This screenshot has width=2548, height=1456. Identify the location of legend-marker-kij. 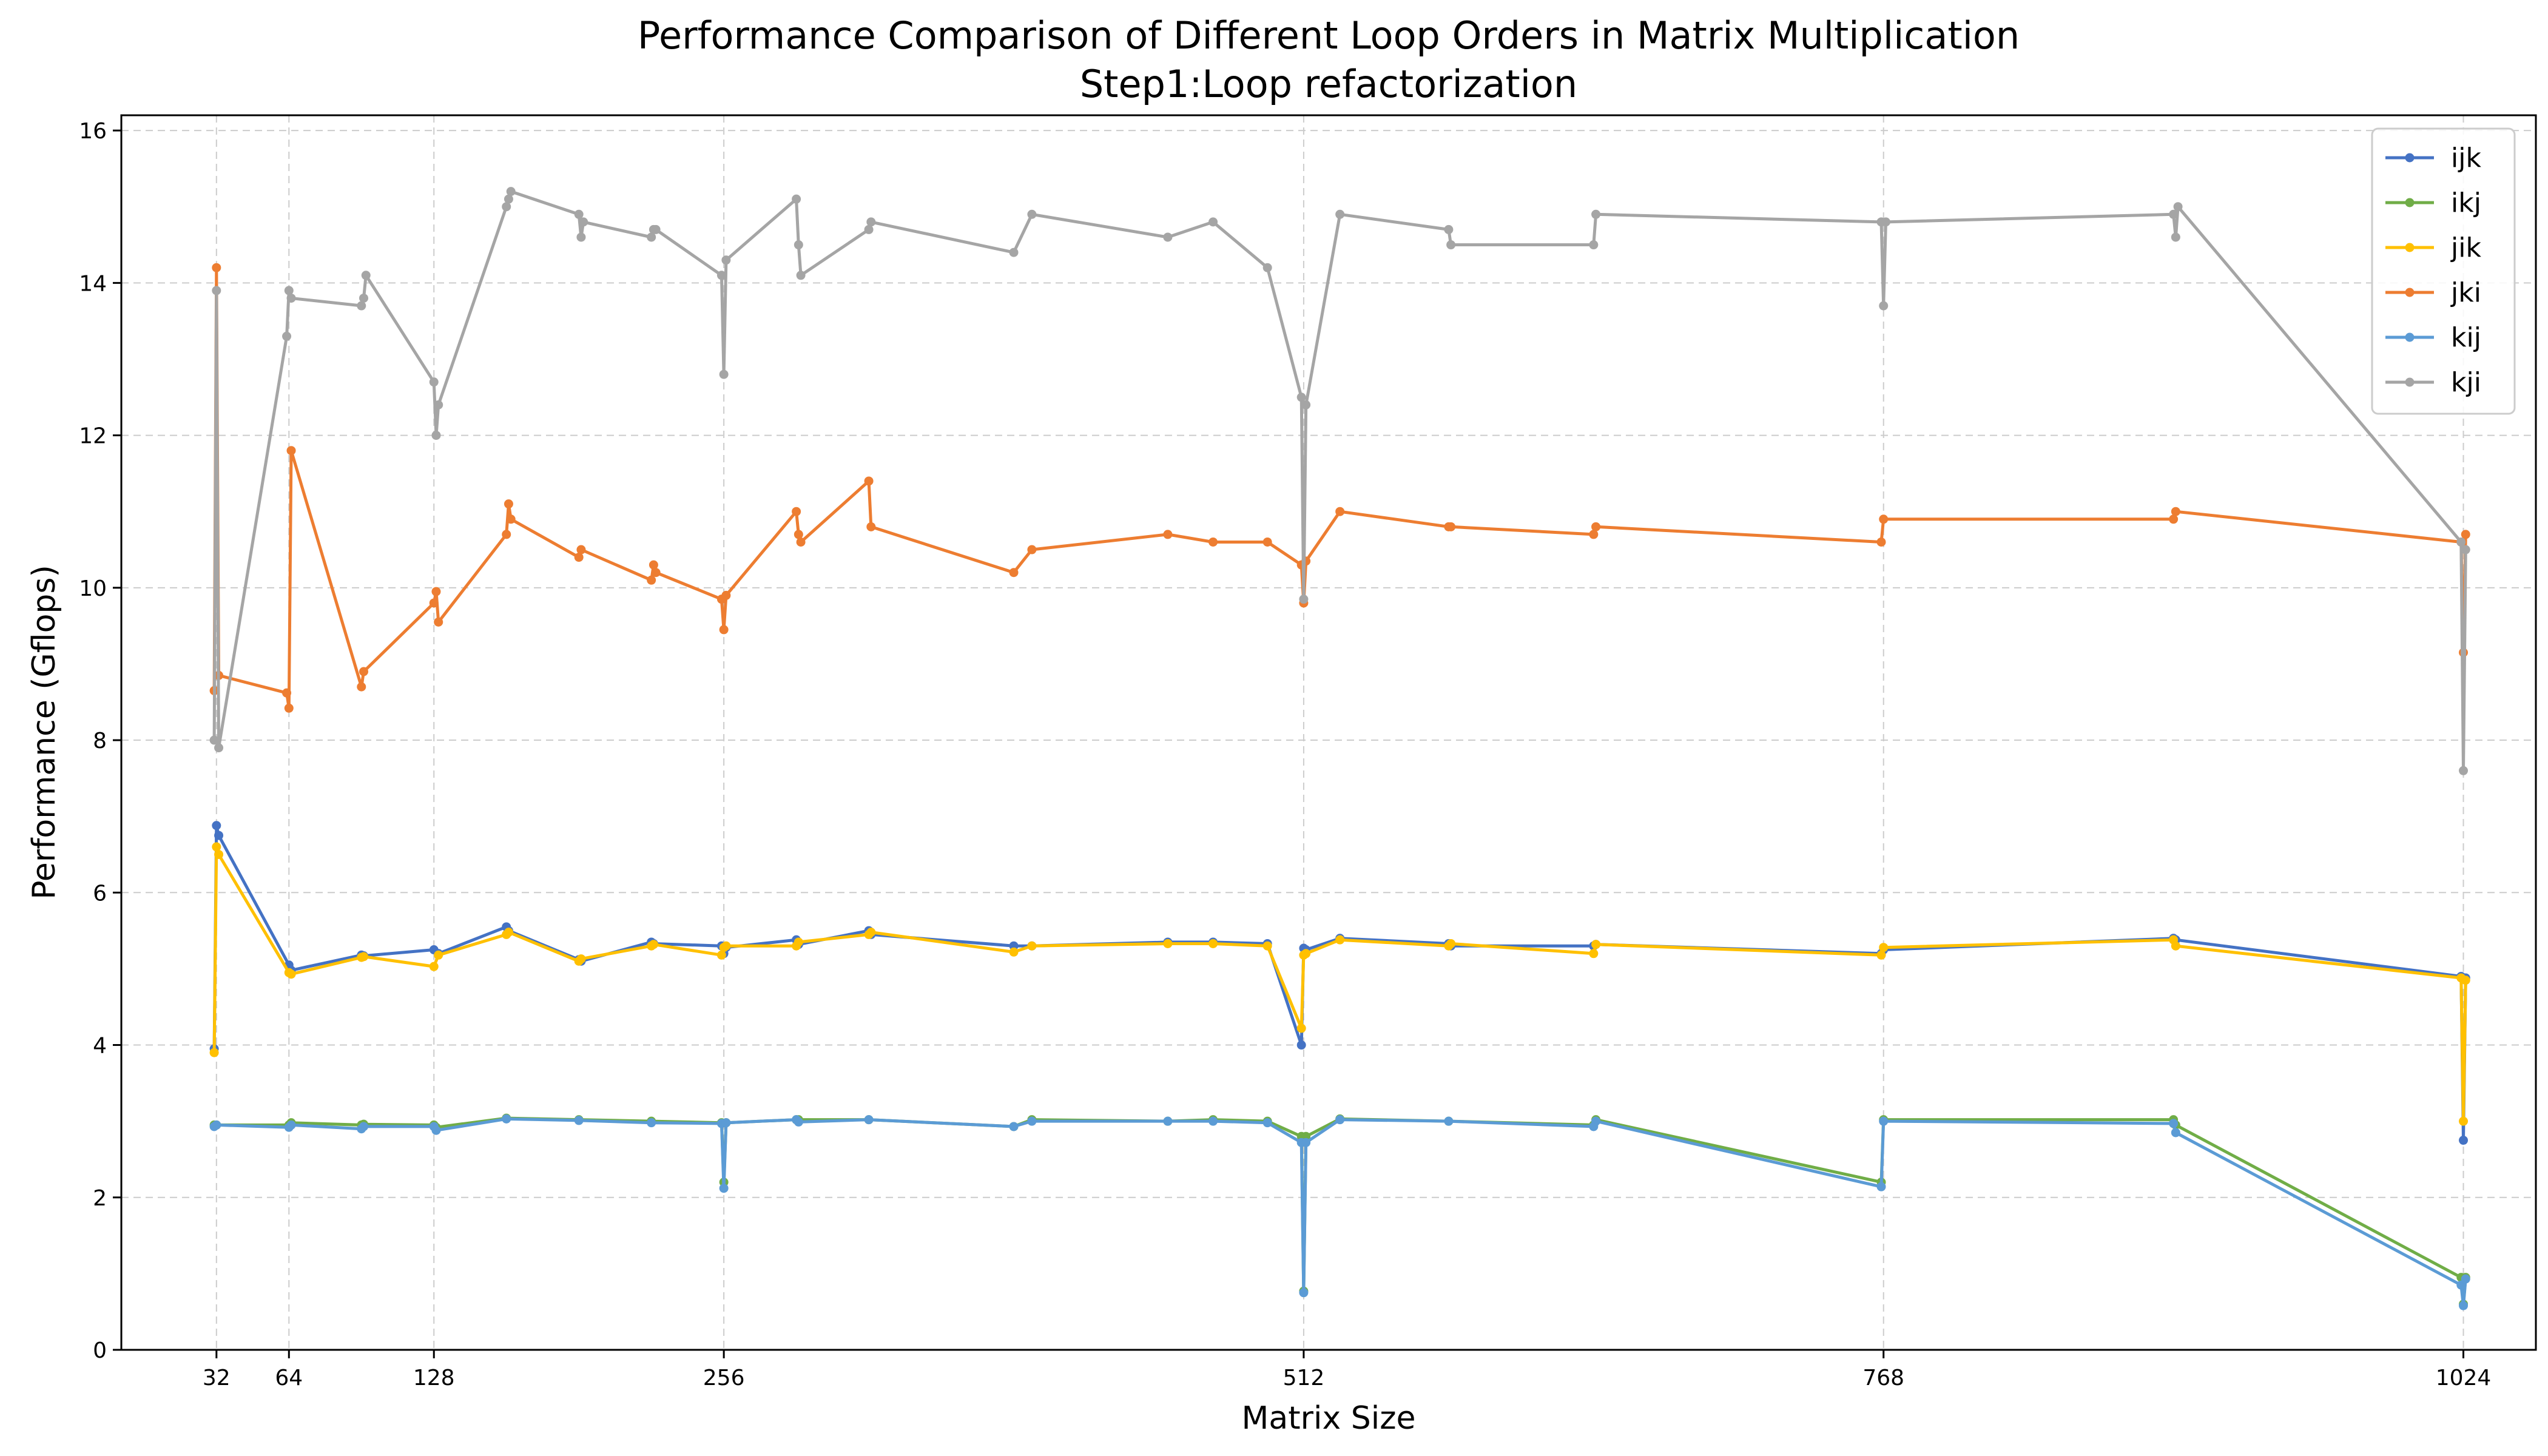
(2410, 337).